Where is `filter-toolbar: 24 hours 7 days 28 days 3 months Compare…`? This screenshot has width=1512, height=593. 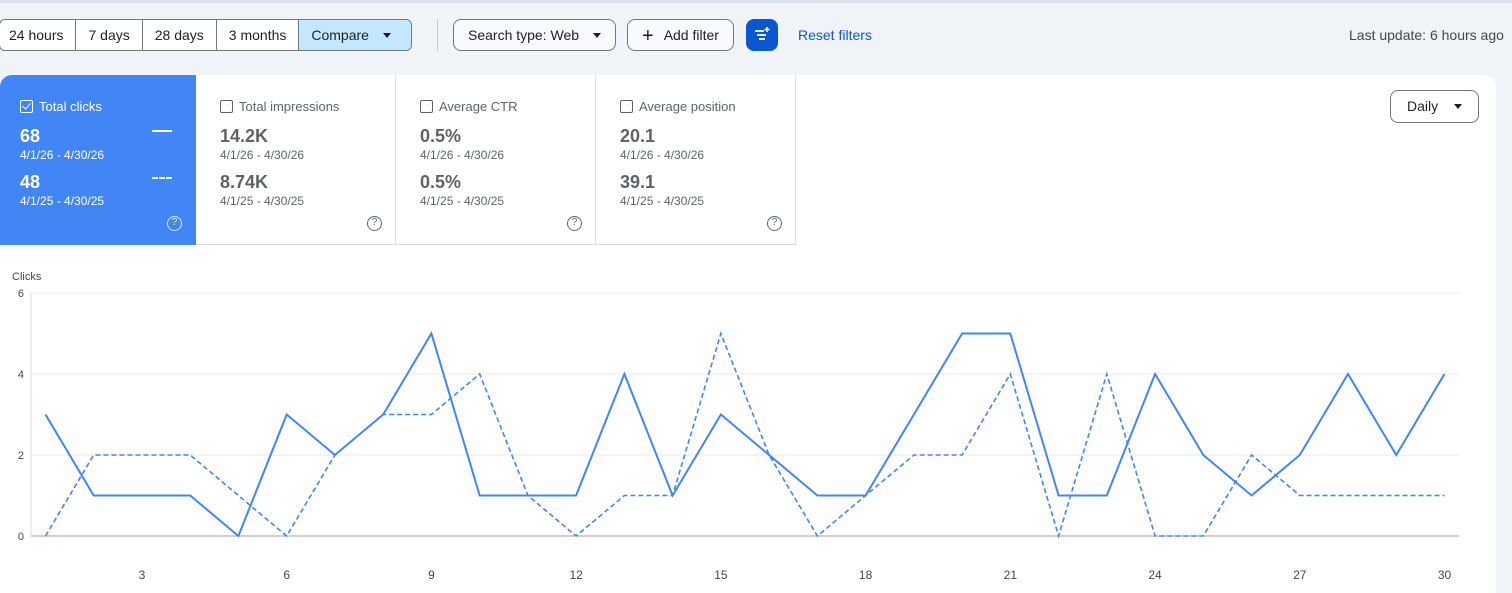 filter-toolbar: 24 hours 7 days 28 days 3 months Compare… is located at coordinates (756, 35).